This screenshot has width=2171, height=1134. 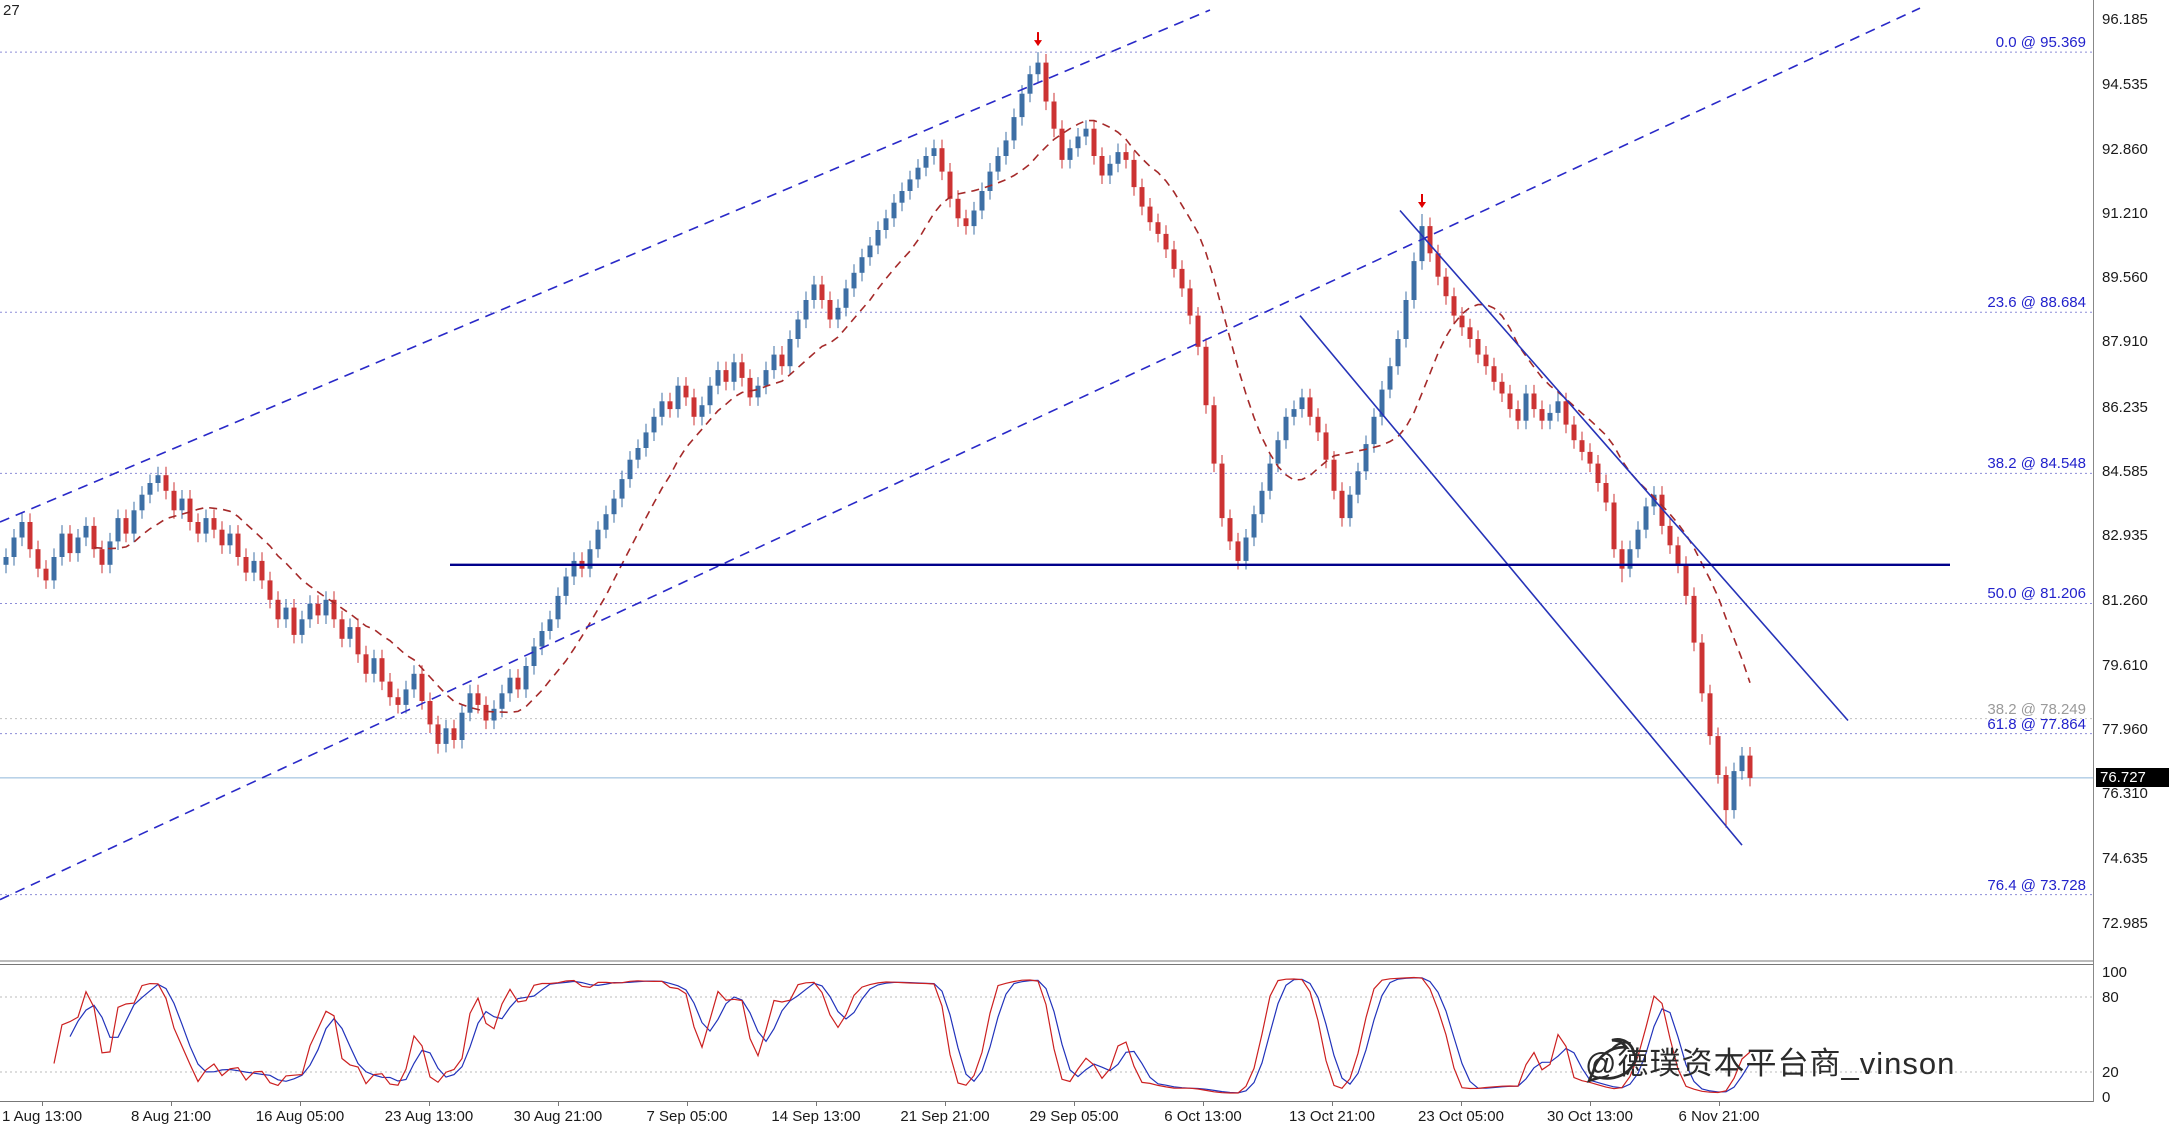 What do you see at coordinates (1461, 1116) in the screenshot?
I see `time-axis-label: 23 Oct 05:00` at bounding box center [1461, 1116].